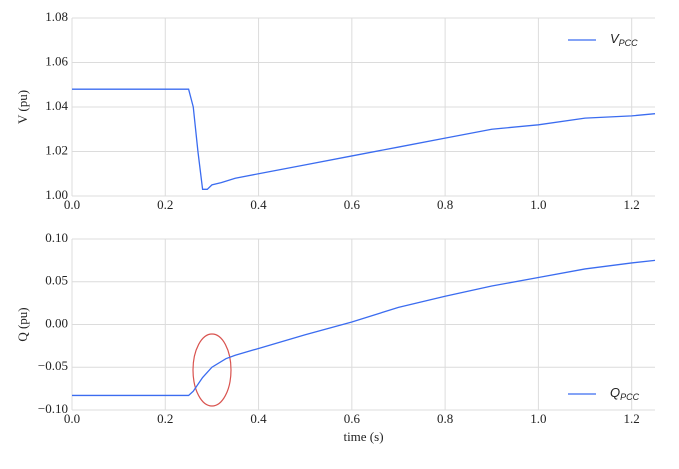 This screenshot has height=469, width=679. What do you see at coordinates (22, 107) in the screenshot?
I see `y-axis-label: V (pu)` at bounding box center [22, 107].